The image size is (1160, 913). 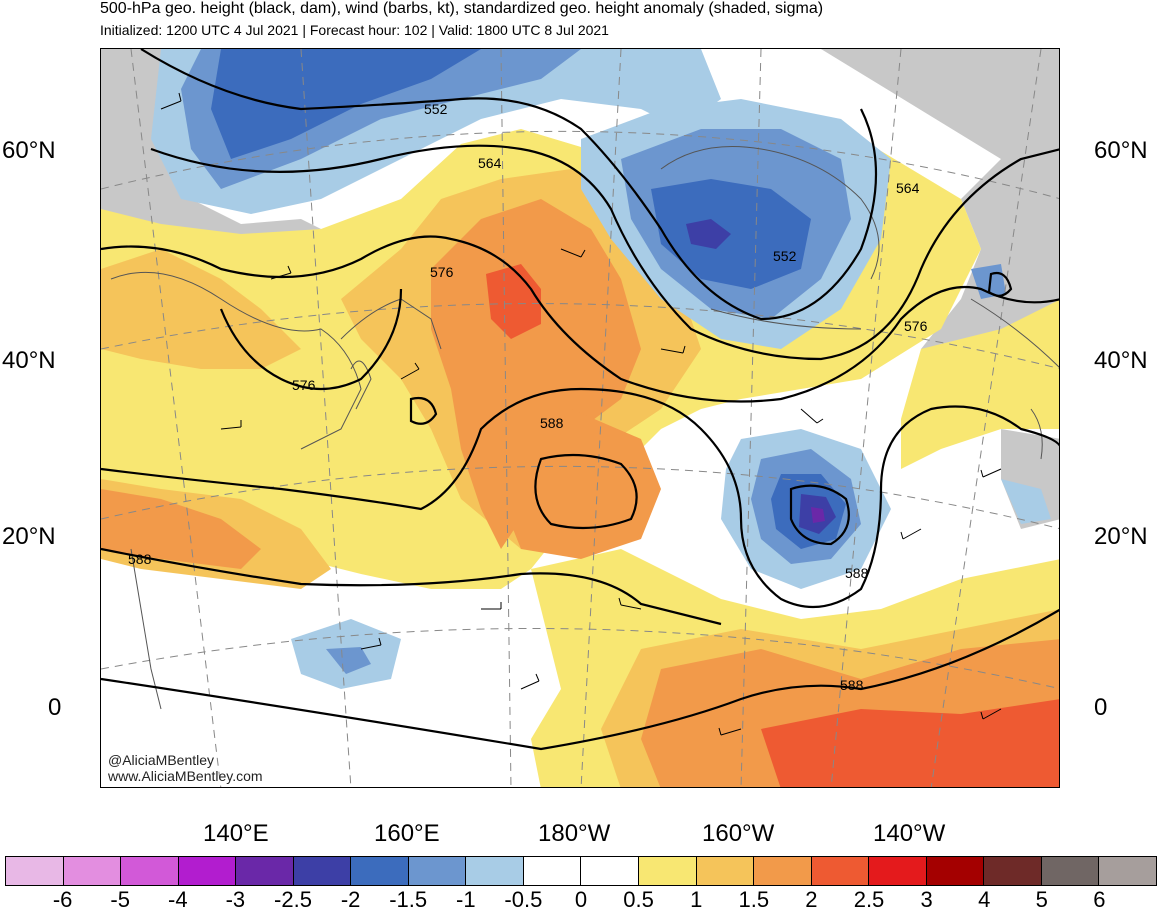 What do you see at coordinates (350, 899) in the screenshot?
I see `colorbar-tick-label: -2` at bounding box center [350, 899].